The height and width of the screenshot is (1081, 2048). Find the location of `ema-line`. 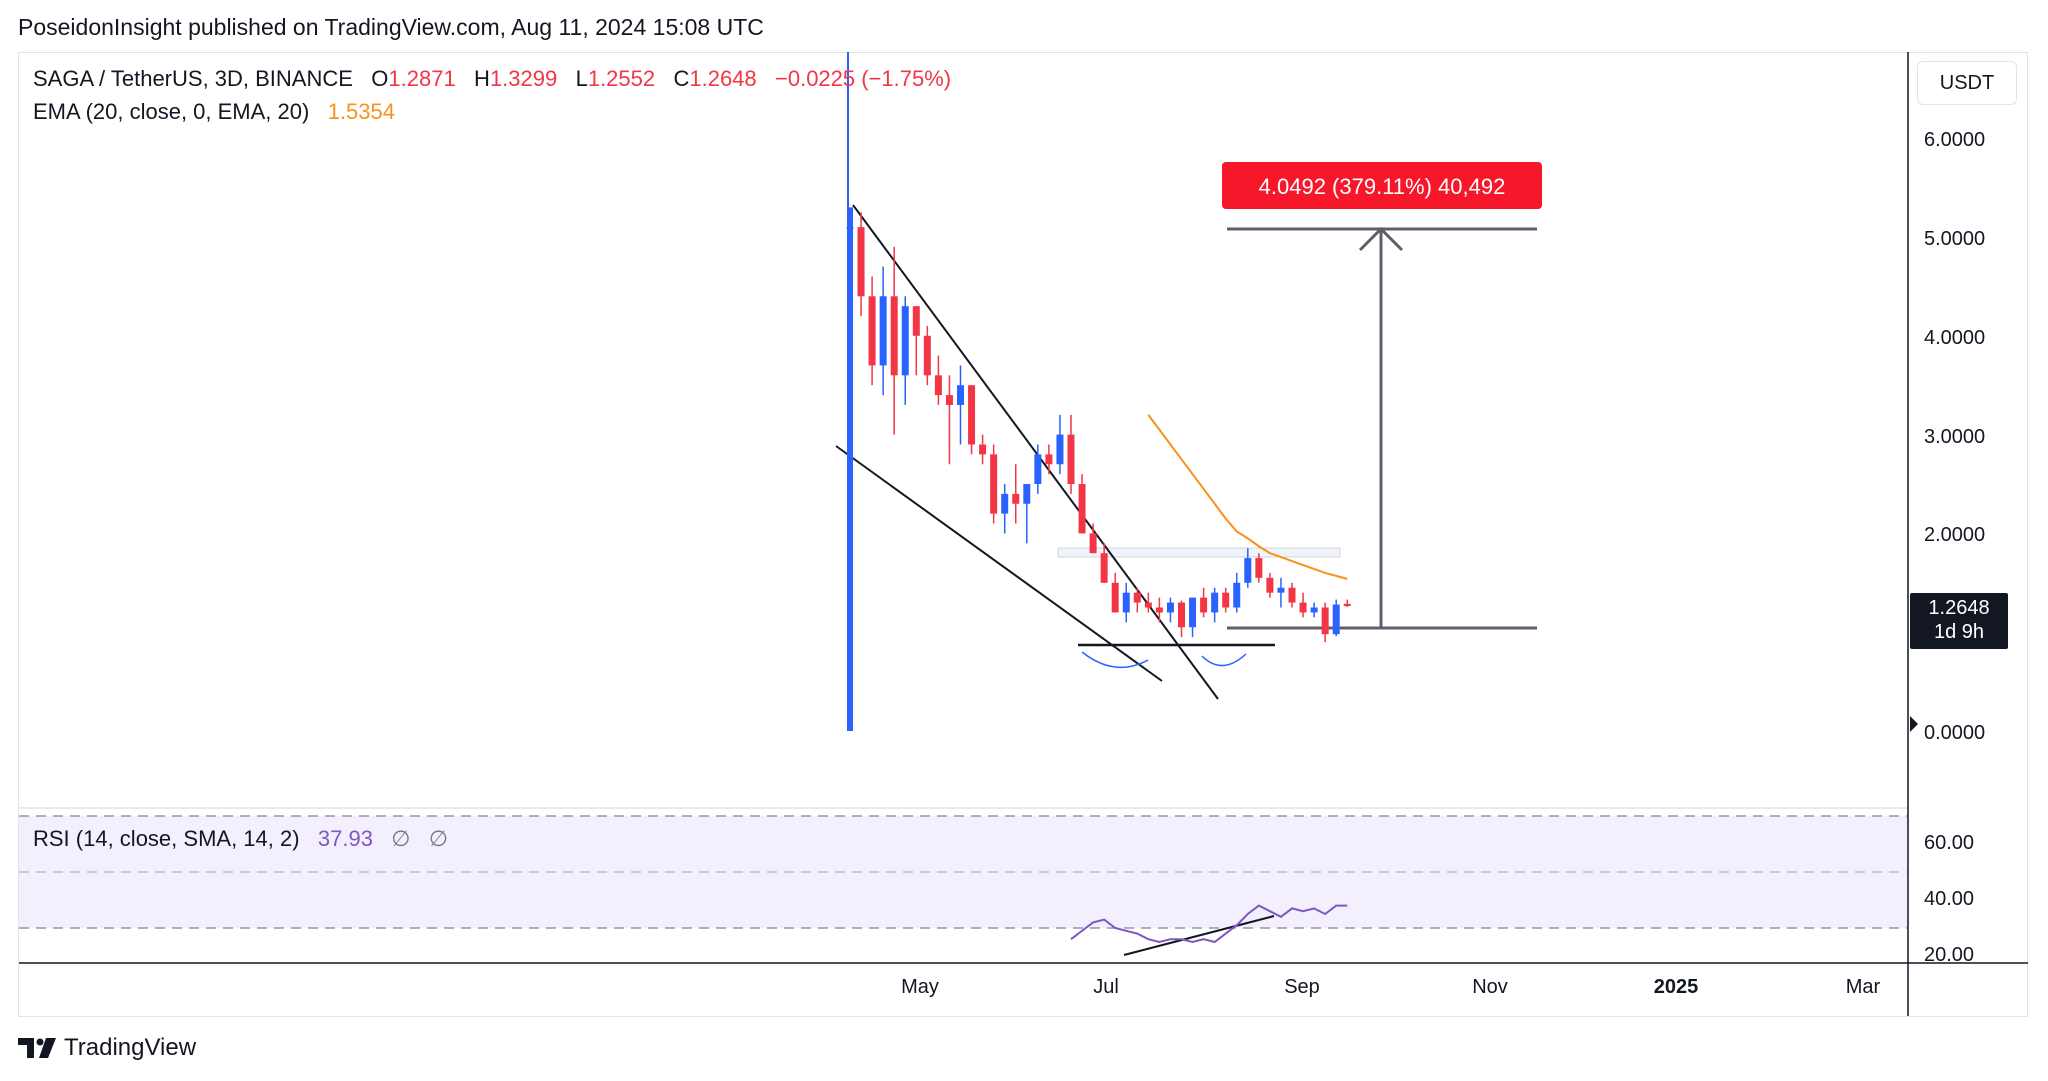

ema-line is located at coordinates (1247, 497).